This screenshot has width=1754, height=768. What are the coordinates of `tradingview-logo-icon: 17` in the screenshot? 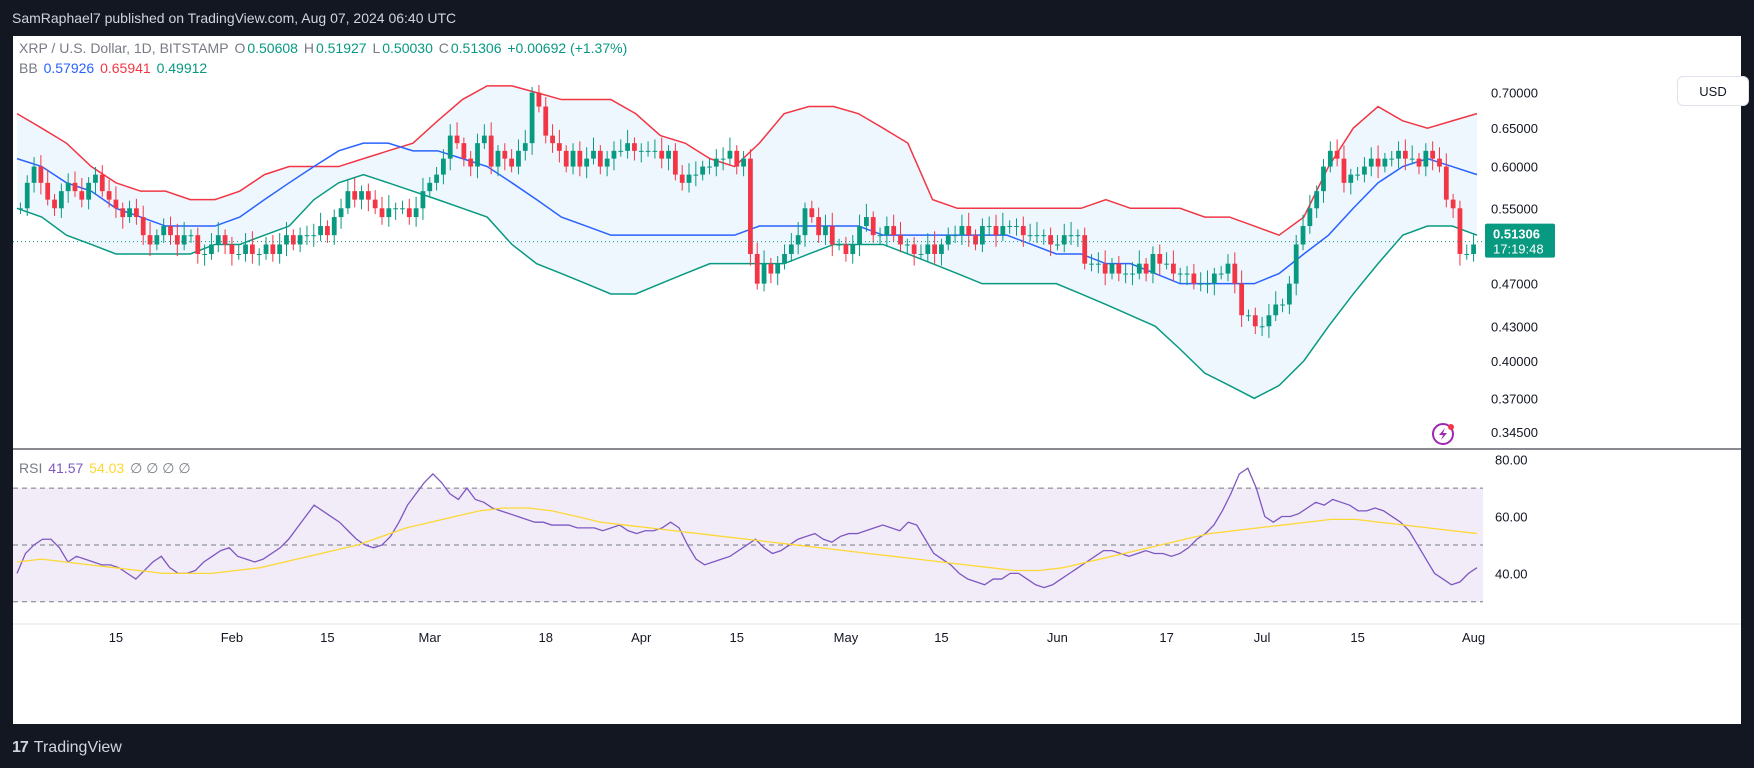 It's located at (20, 747).